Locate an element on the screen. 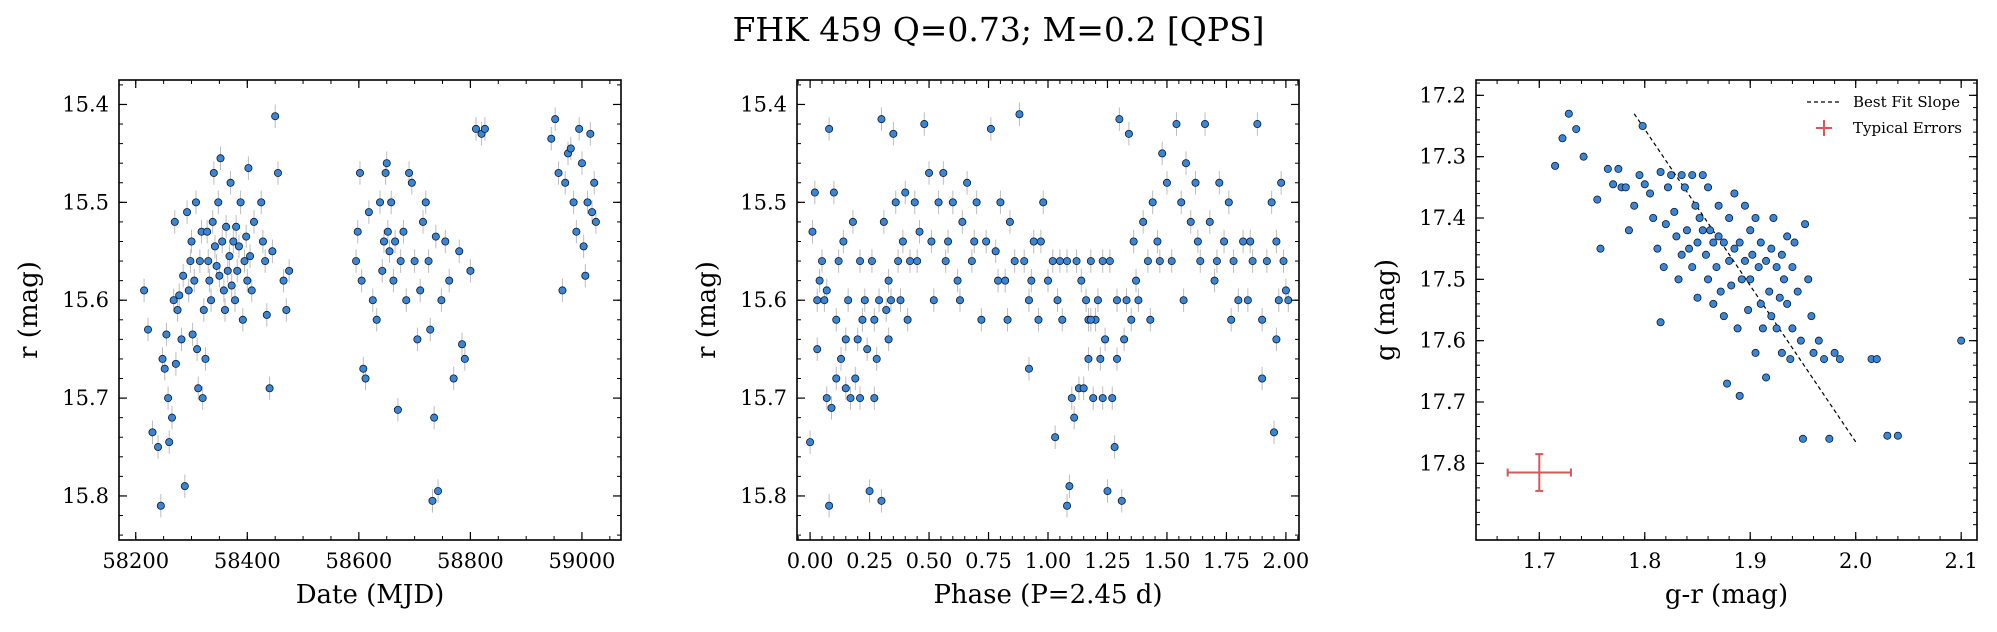 The height and width of the screenshot is (632, 1997). x-tick-label: 0.25 is located at coordinates (869, 561).